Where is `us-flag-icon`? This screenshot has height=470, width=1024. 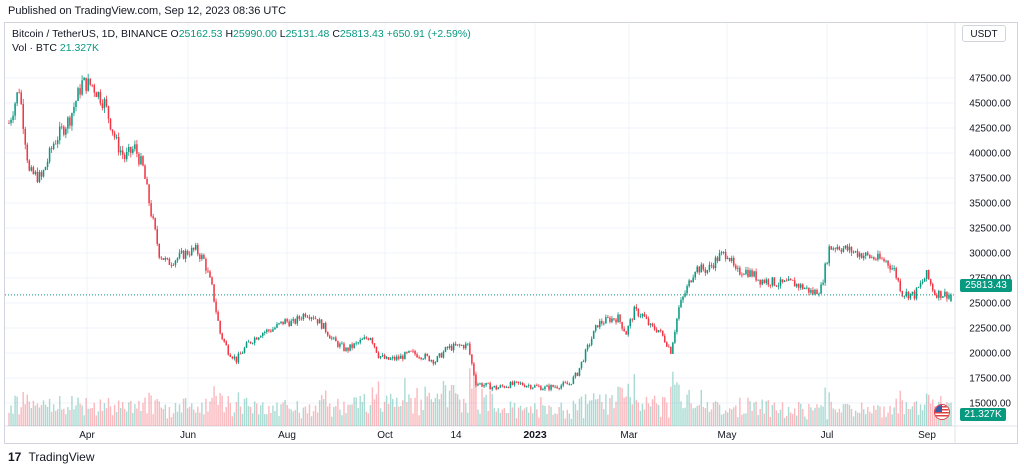 us-flag-icon is located at coordinates (942, 412).